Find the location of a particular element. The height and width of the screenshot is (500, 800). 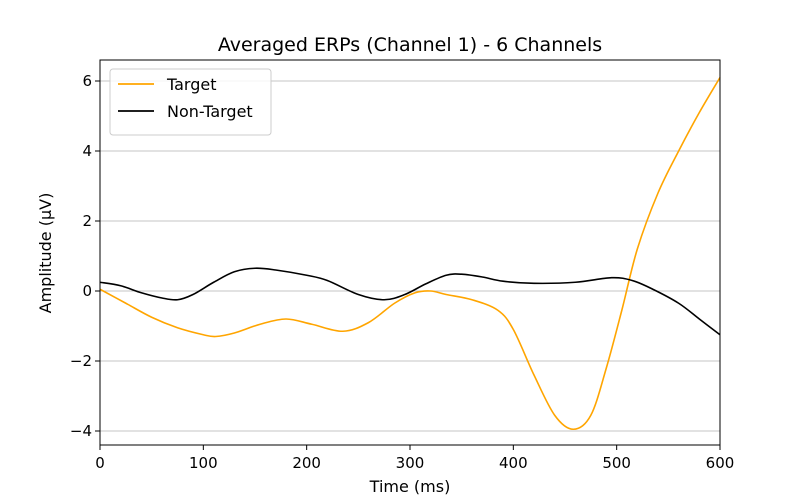

y-tick-label: 2 is located at coordinates (87, 221).